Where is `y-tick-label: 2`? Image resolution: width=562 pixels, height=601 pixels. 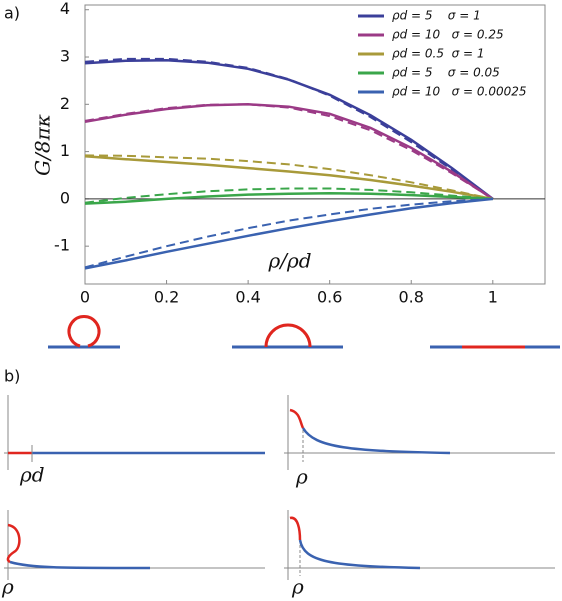 y-tick-label: 2 is located at coordinates (65, 103).